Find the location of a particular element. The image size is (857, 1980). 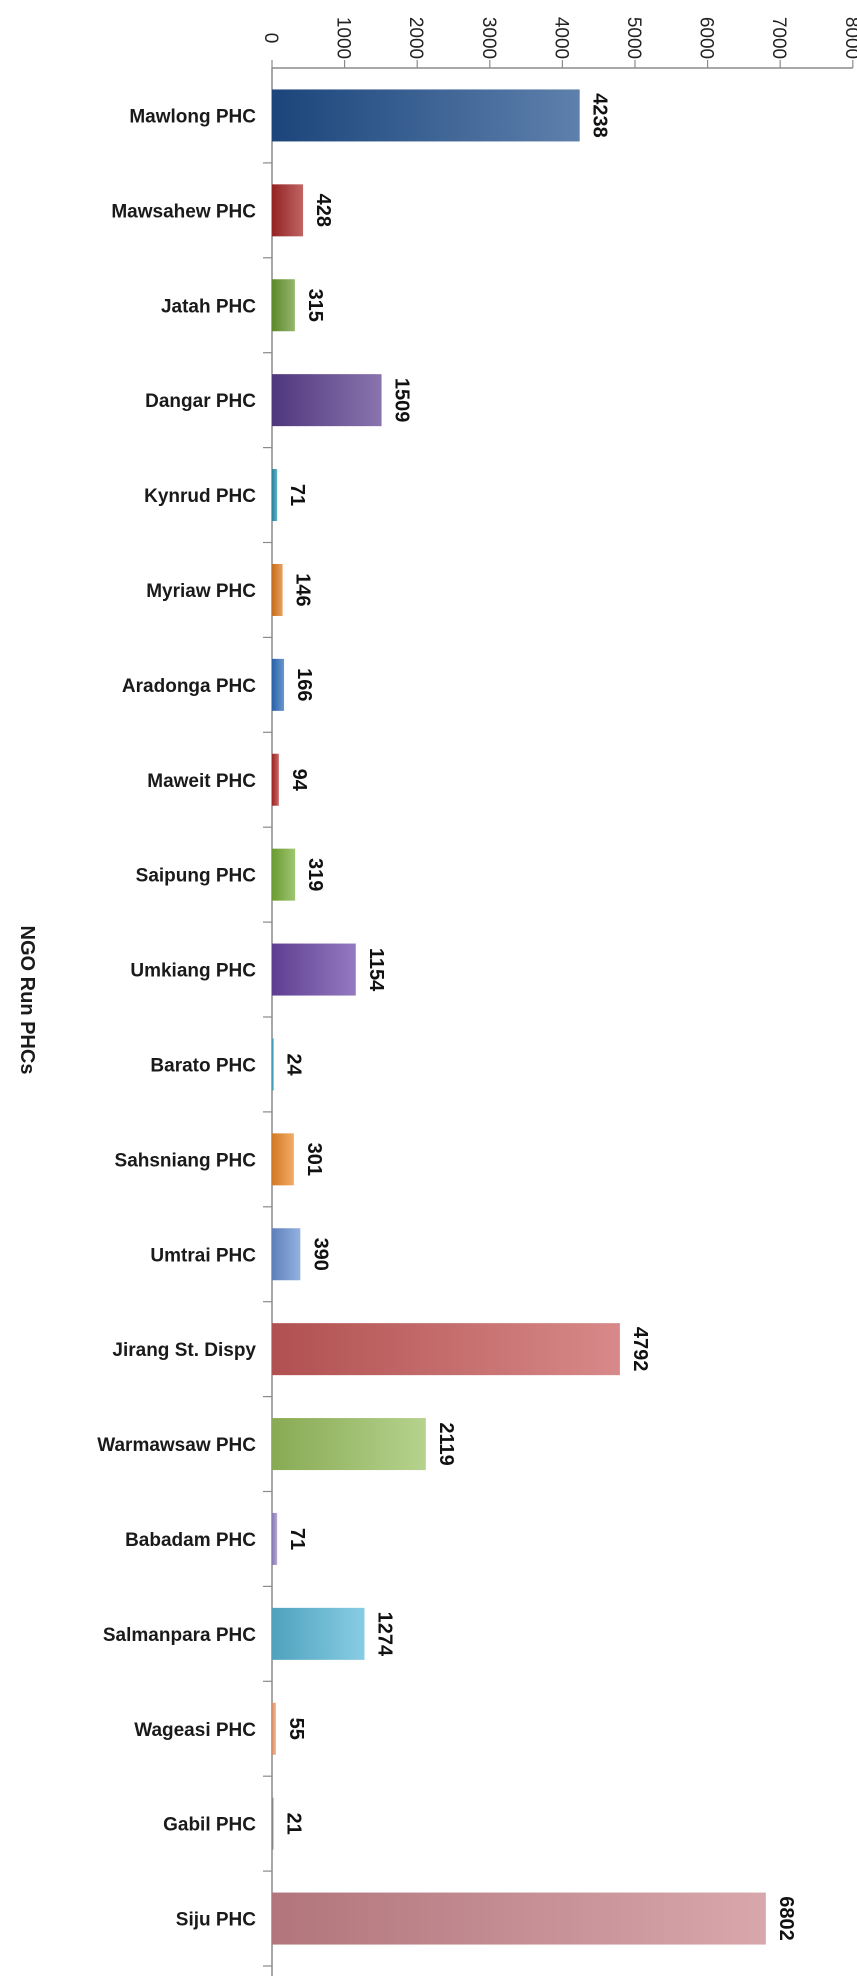

category-label: Barato PHC is located at coordinates (203, 1065).